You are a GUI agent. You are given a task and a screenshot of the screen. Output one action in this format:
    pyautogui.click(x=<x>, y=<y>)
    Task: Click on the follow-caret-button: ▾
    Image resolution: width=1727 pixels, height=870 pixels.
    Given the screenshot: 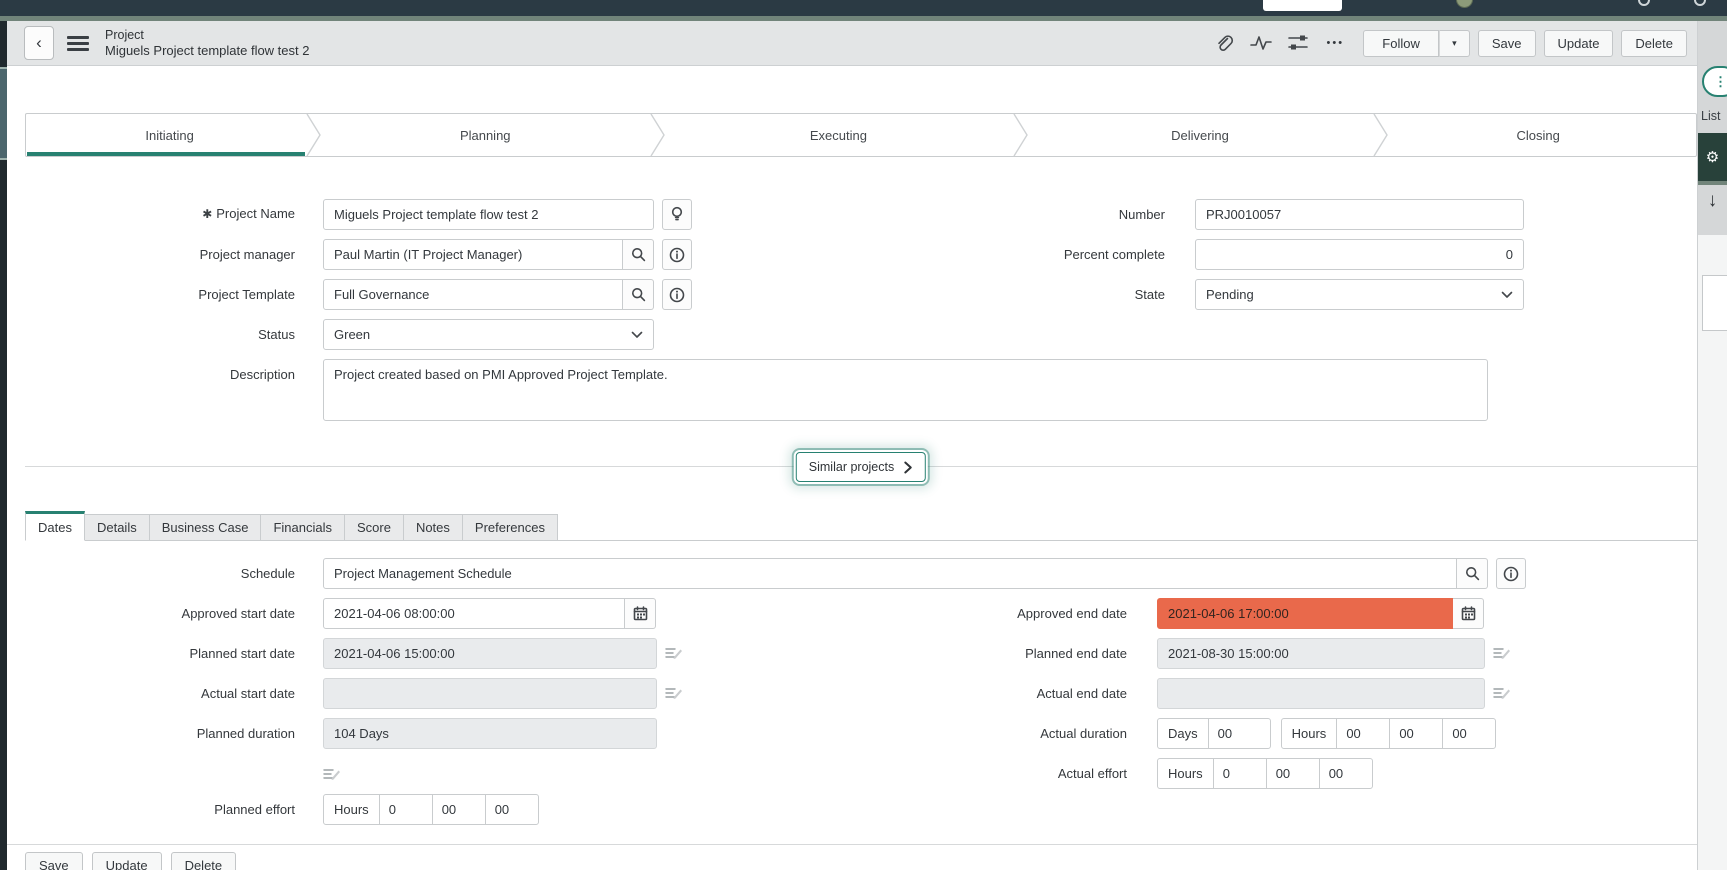 What is the action you would take?
    pyautogui.click(x=1454, y=43)
    